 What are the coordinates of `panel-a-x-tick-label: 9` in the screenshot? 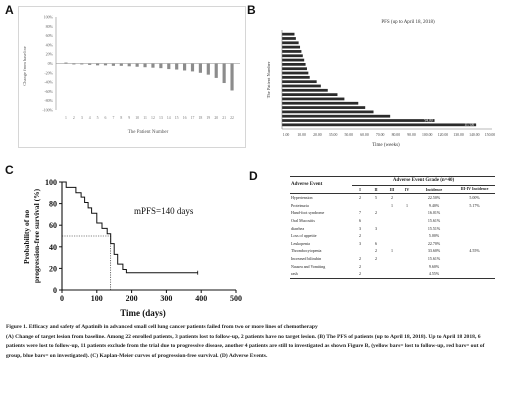 It's located at (129, 118).